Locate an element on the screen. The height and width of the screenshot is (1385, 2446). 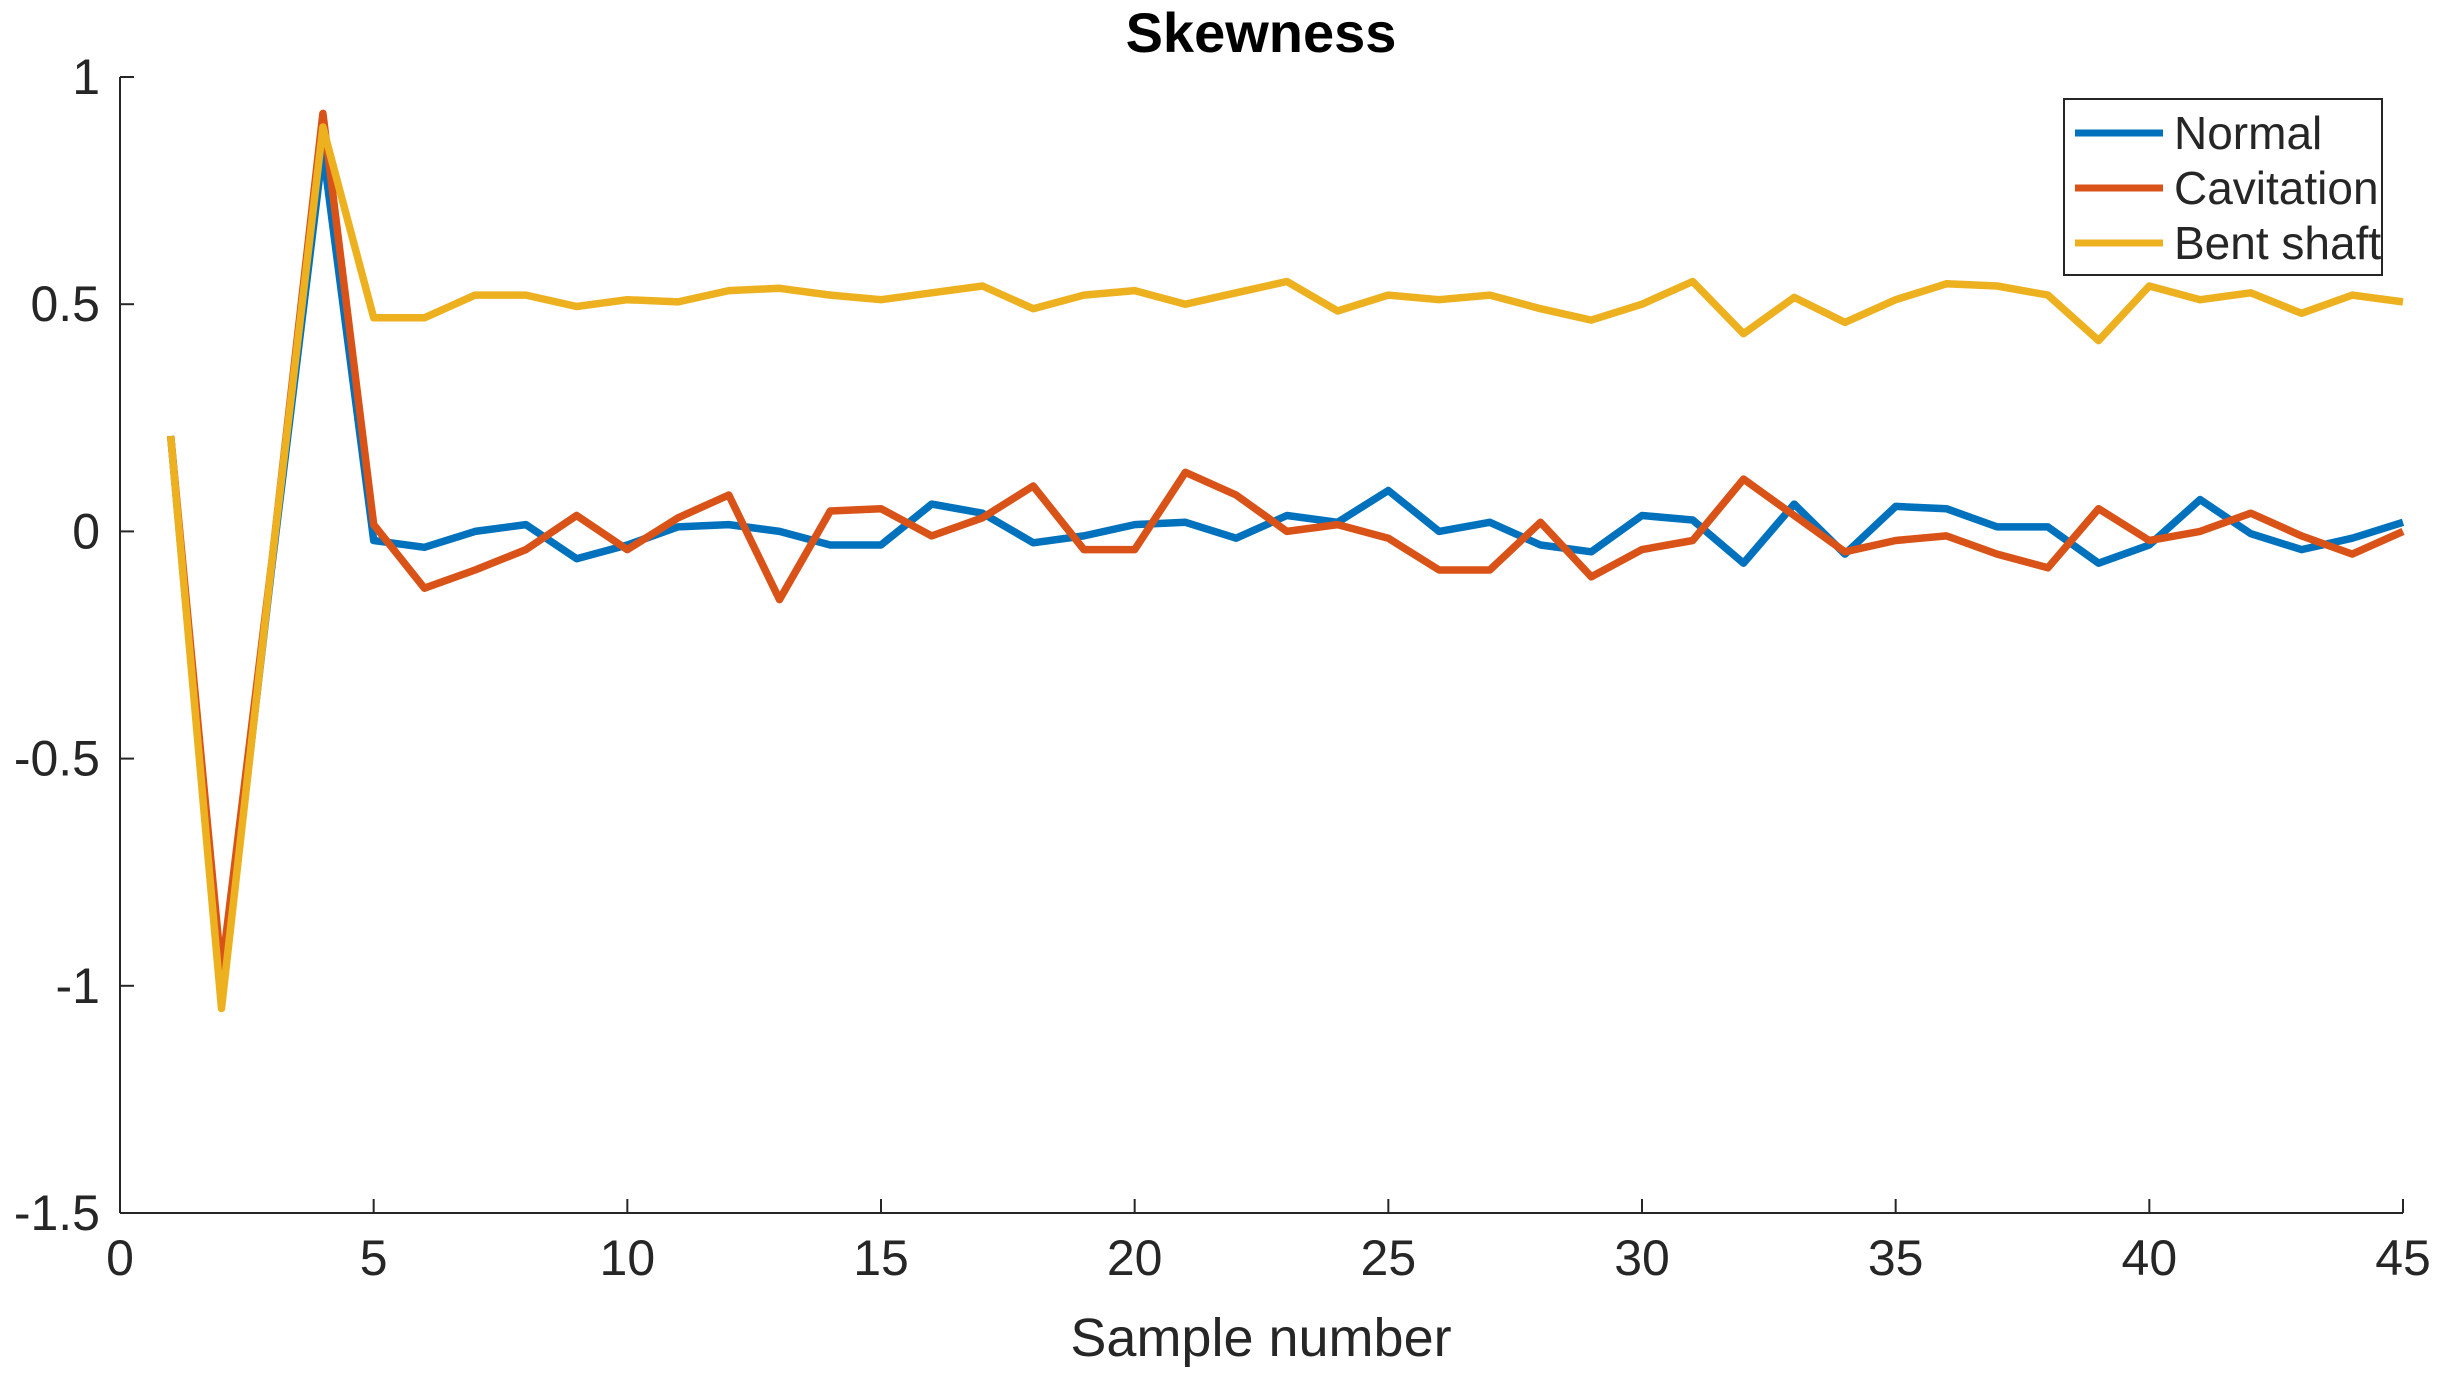
x-tick-label: 35 is located at coordinates (1896, 1258).